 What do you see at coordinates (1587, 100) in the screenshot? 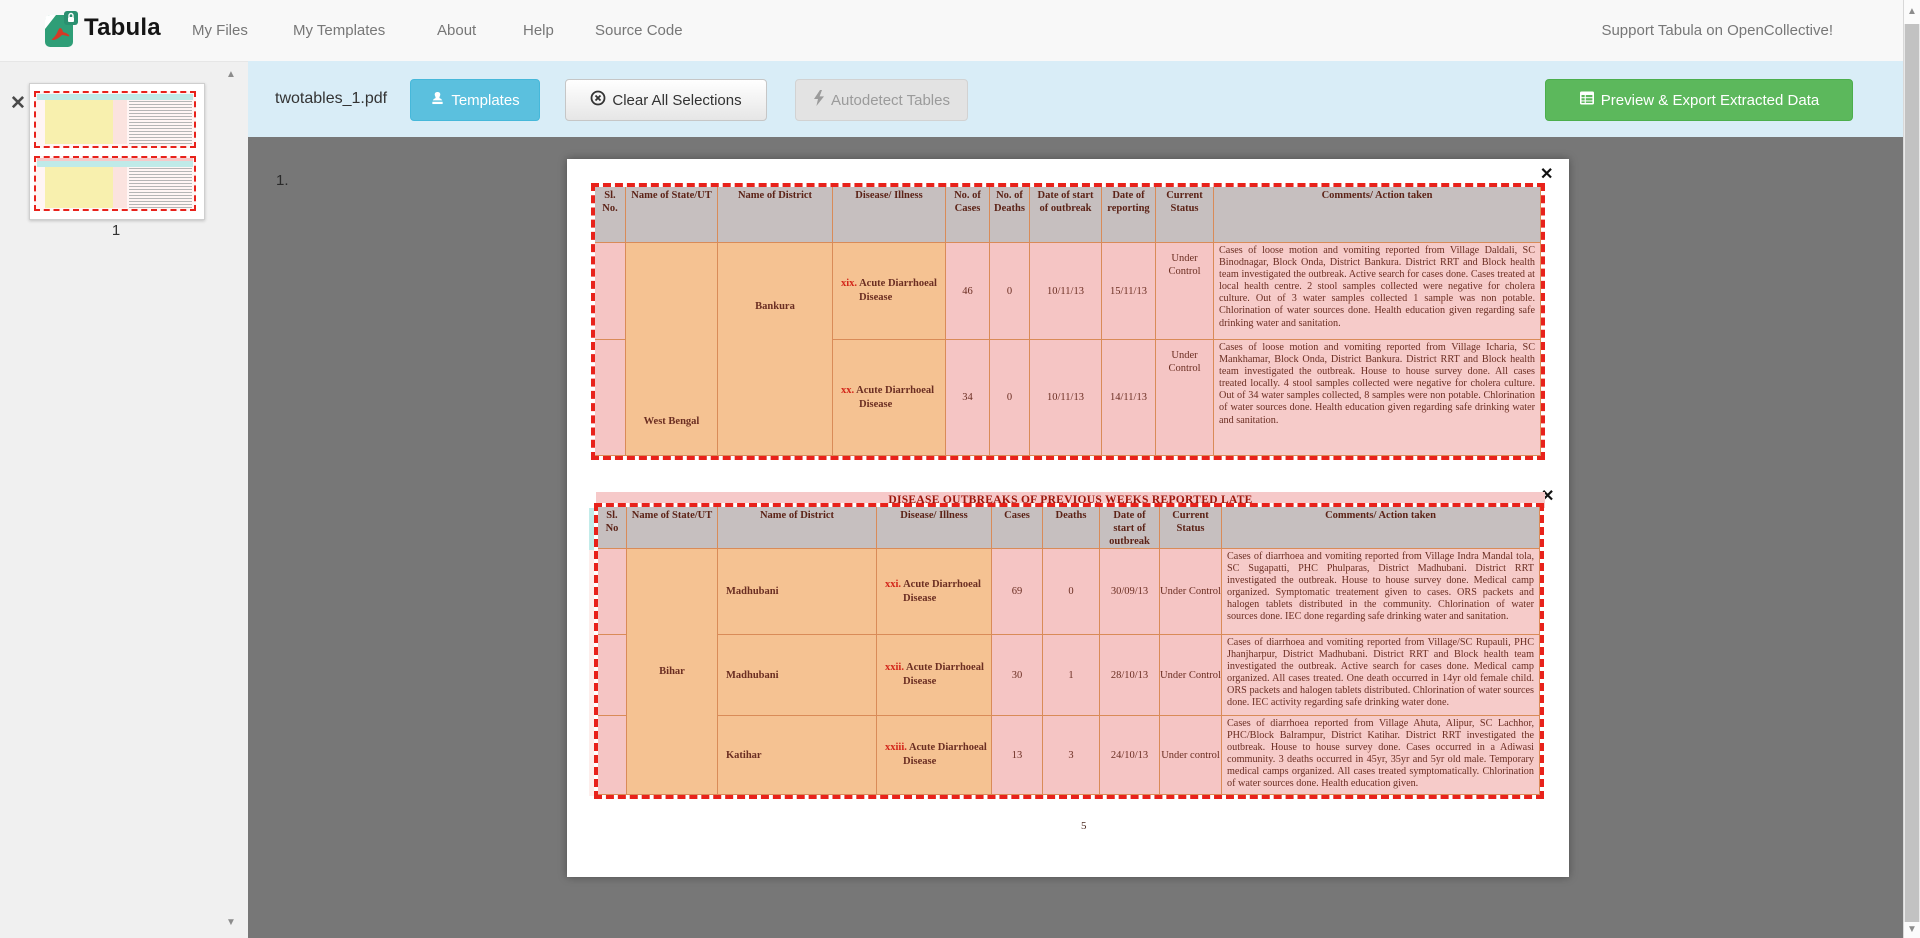
I see `table-icon` at bounding box center [1587, 100].